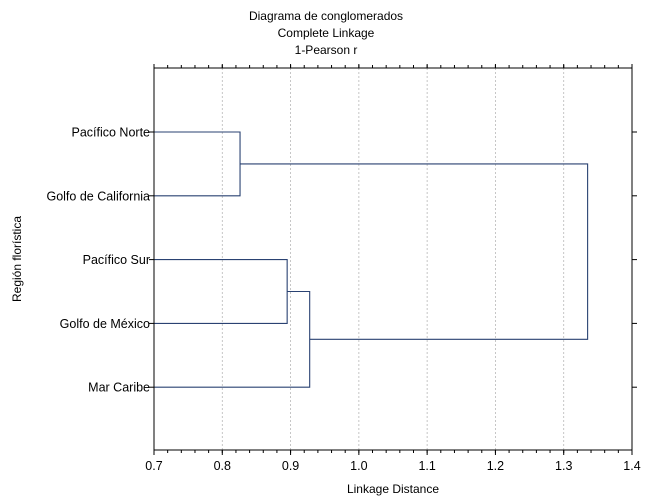 The height and width of the screenshot is (501, 652). I want to click on x-tick-label: 1.3, so click(563, 466).